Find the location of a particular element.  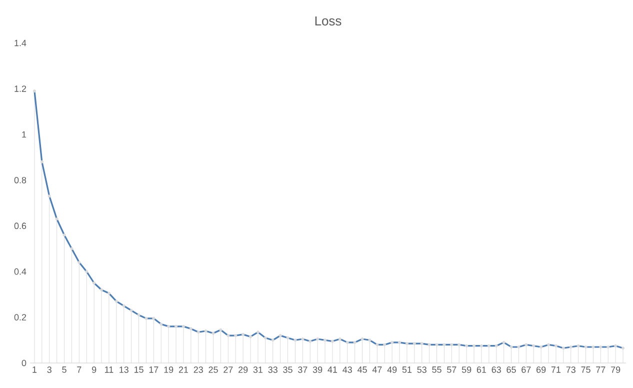

x-tick-label: 57 is located at coordinates (451, 369).